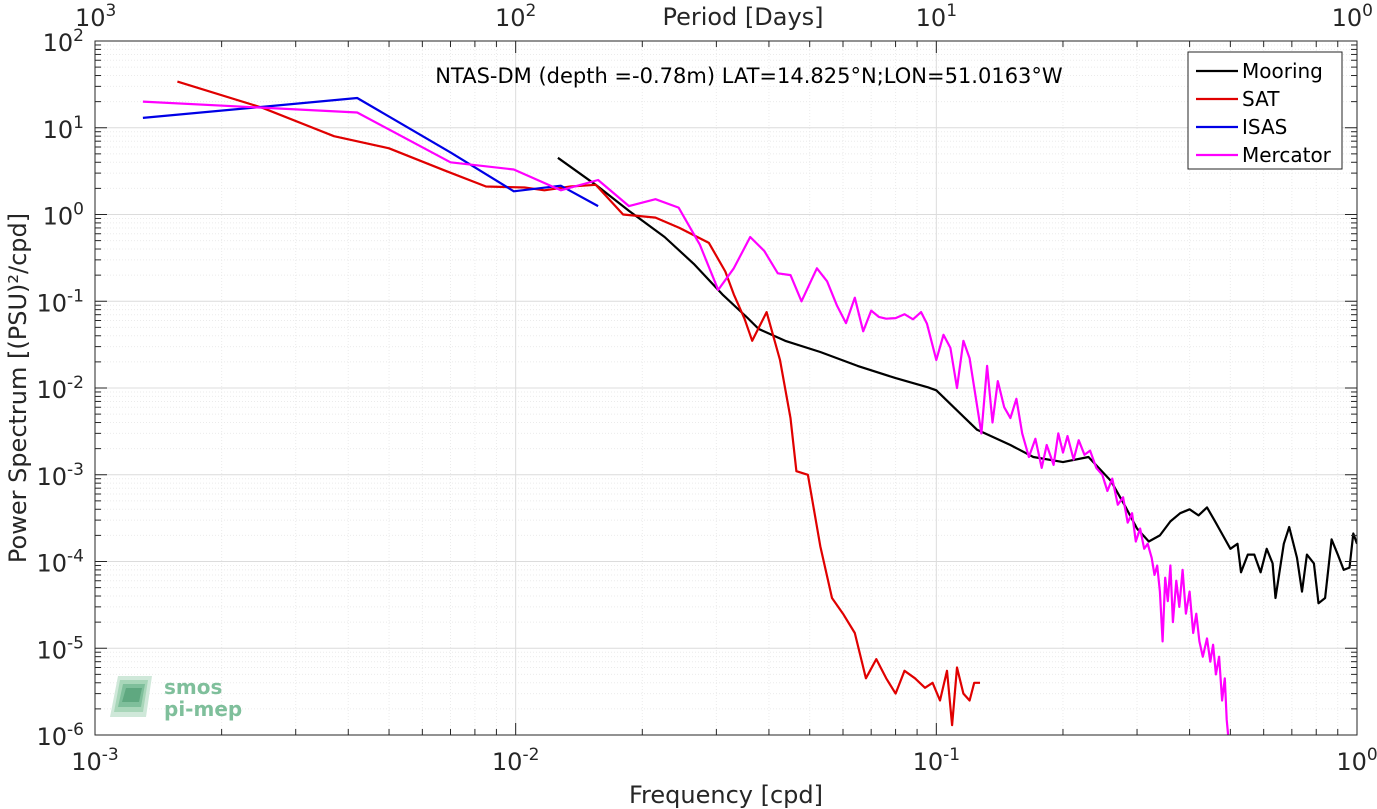 The width and height of the screenshot is (1377, 809). Describe the element at coordinates (1352, 16) in the screenshot. I see `top-x-tick-label: 100` at that location.